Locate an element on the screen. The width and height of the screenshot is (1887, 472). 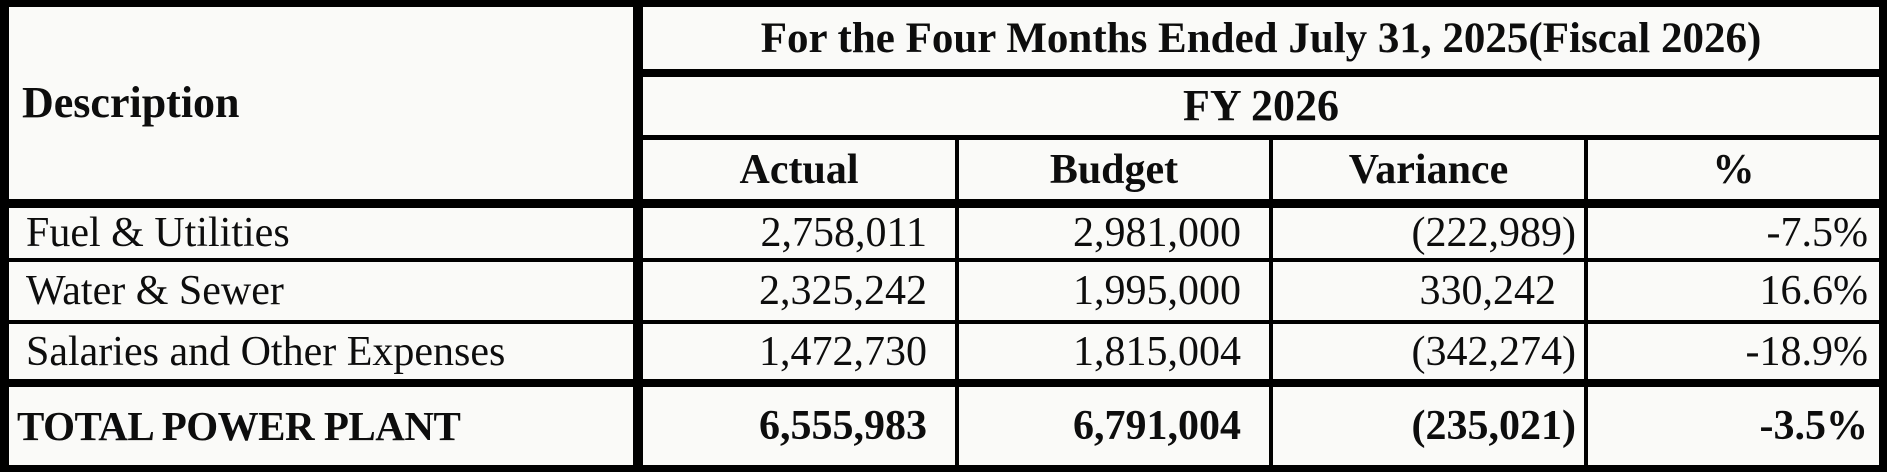
percent-value: 16.6% is located at coordinates (1733, 293).